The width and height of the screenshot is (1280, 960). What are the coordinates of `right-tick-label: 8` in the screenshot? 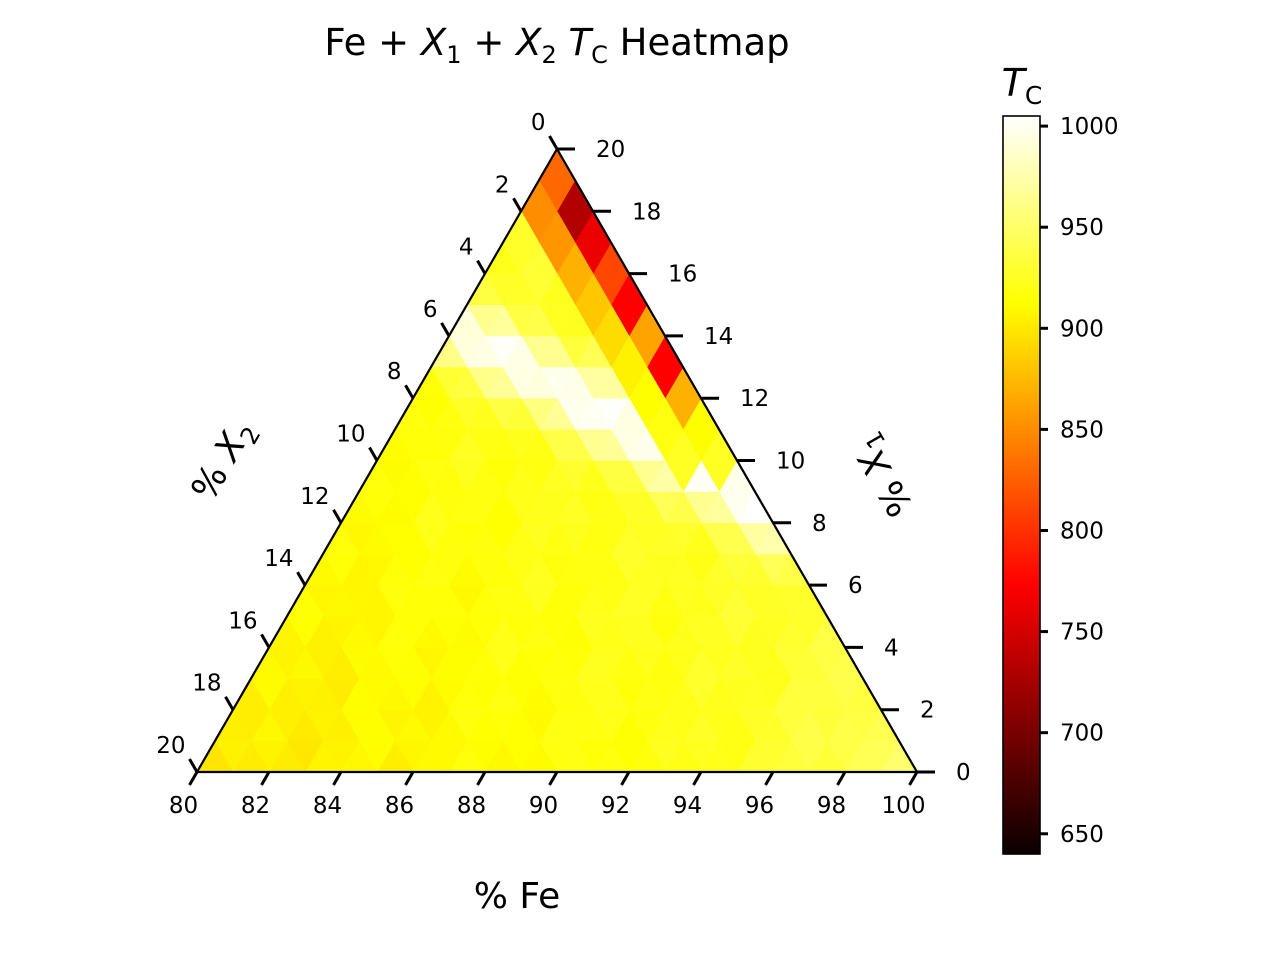 It's located at (819, 524).